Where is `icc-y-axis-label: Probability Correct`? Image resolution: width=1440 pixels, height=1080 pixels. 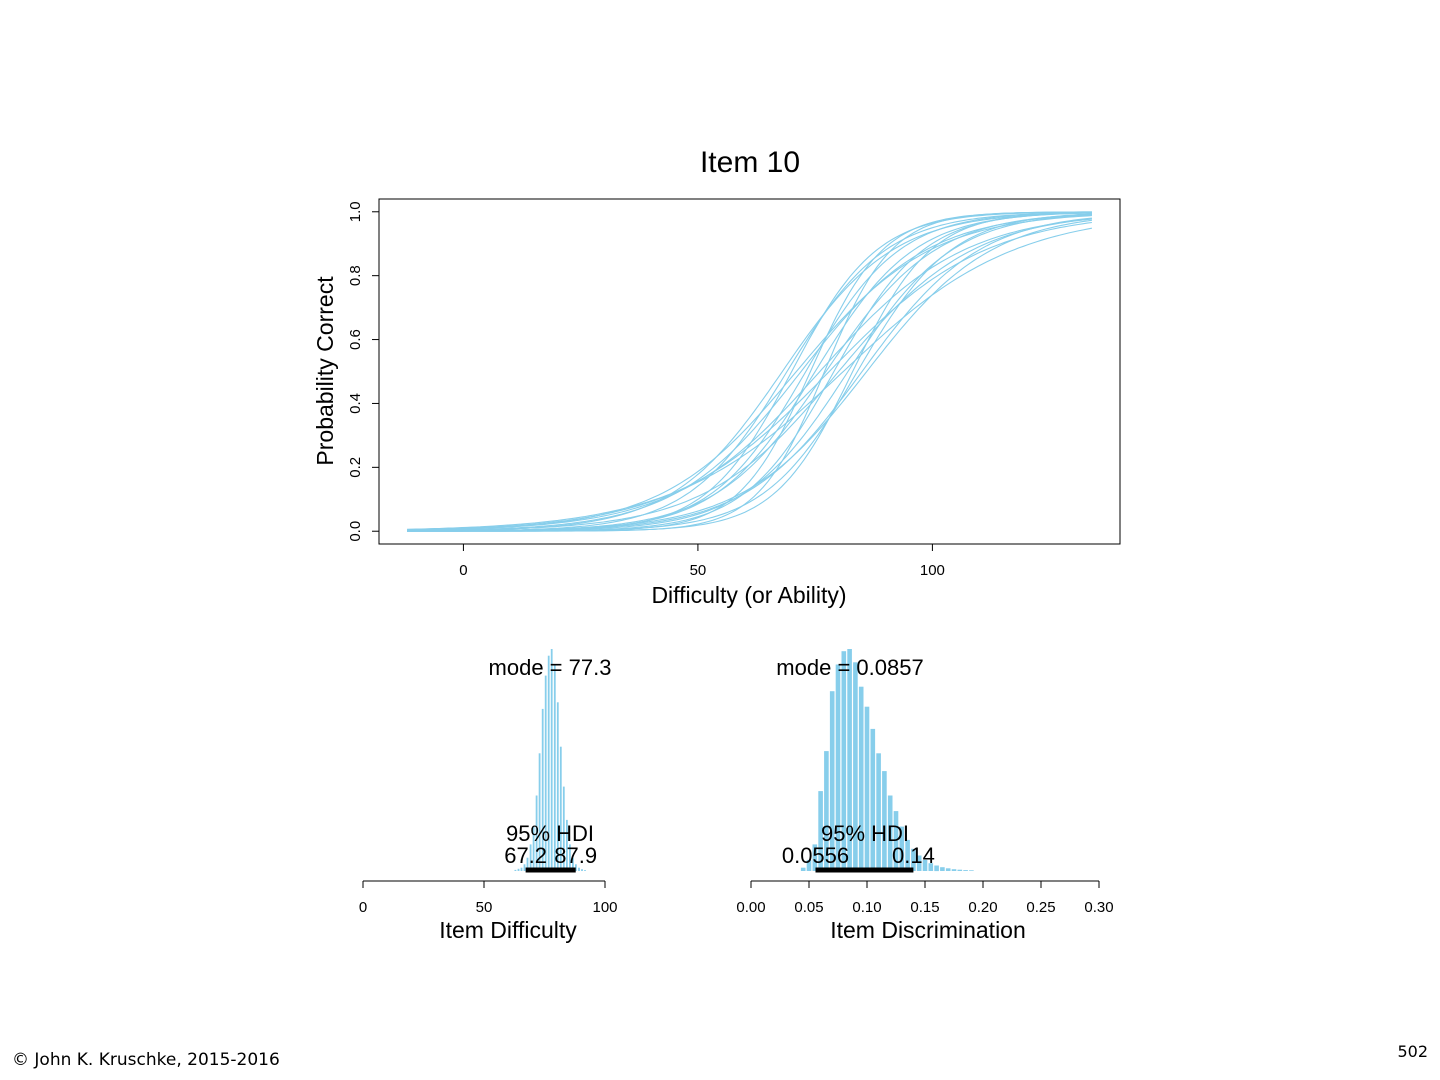 icc-y-axis-label: Probability Correct is located at coordinates (325, 371).